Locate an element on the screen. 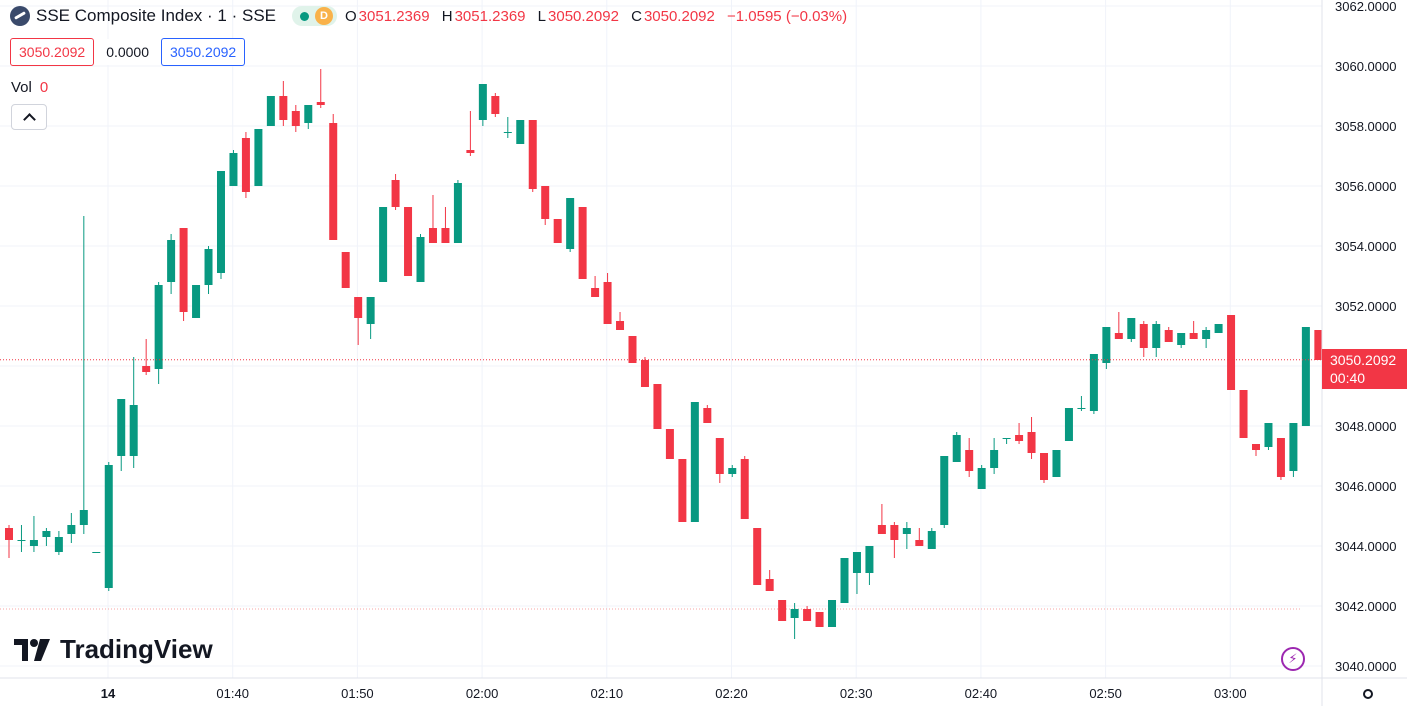 The height and width of the screenshot is (706, 1407). price-boxes: 3050.2092 0.0000 3050.2092 is located at coordinates (128, 52).